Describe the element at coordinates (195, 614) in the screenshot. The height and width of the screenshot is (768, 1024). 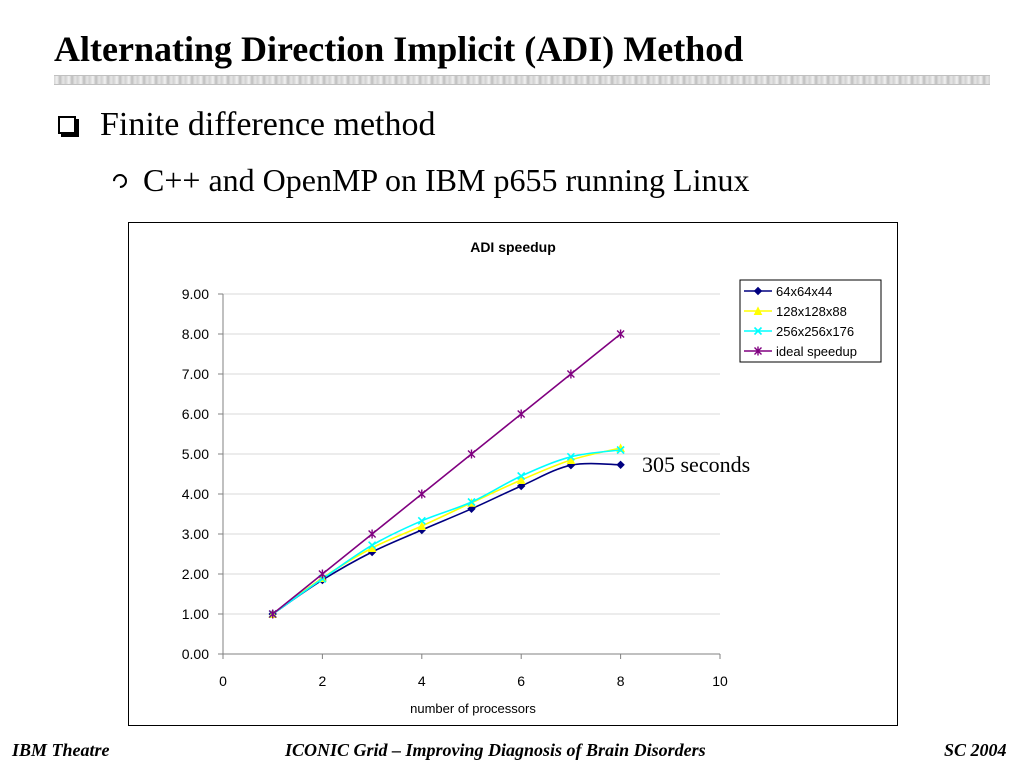
I see `y-tick-label: 1.00` at that location.